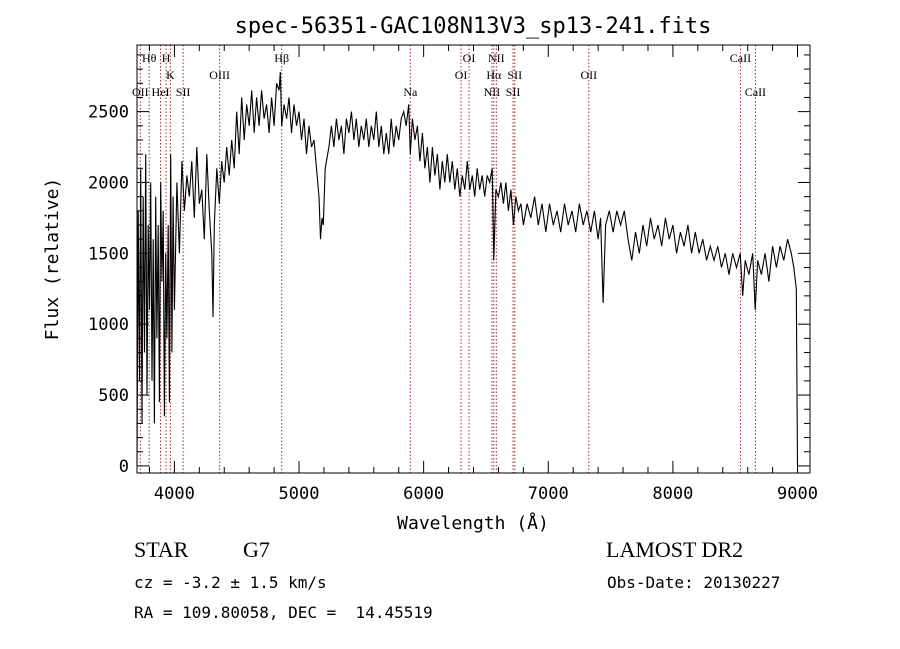 Image resolution: width=900 pixels, height=649 pixels. I want to click on marker-label: OIII, so click(219, 75).